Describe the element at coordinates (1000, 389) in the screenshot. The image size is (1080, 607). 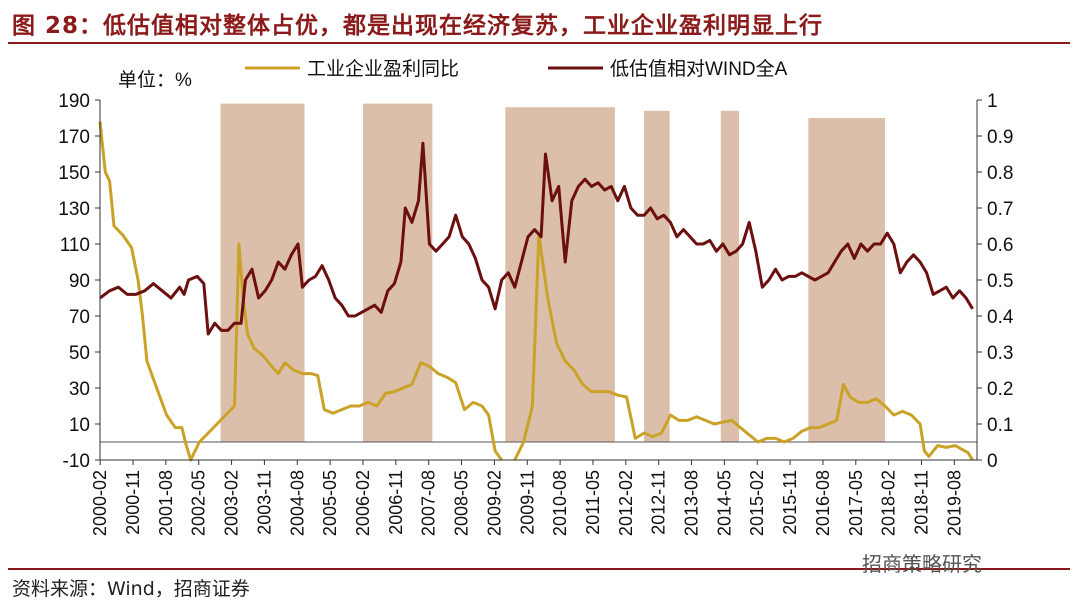
I see `right-tick-label: 0.2` at that location.